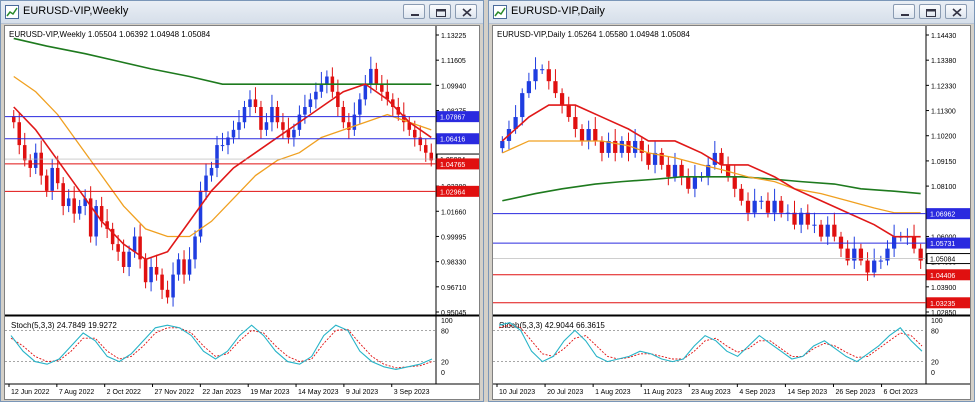  What do you see at coordinates (452, 140) in the screenshot?
I see `weekly-level-label: 1.06416` at bounding box center [452, 140].